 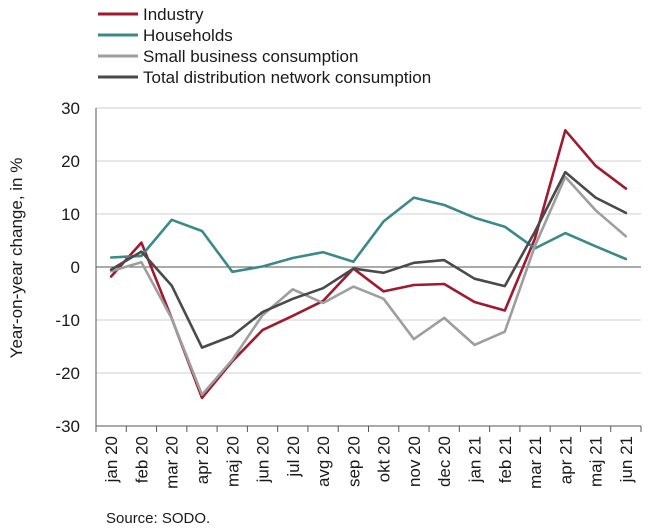 What do you see at coordinates (158, 518) in the screenshot?
I see `source-note: Source: SODO.` at bounding box center [158, 518].